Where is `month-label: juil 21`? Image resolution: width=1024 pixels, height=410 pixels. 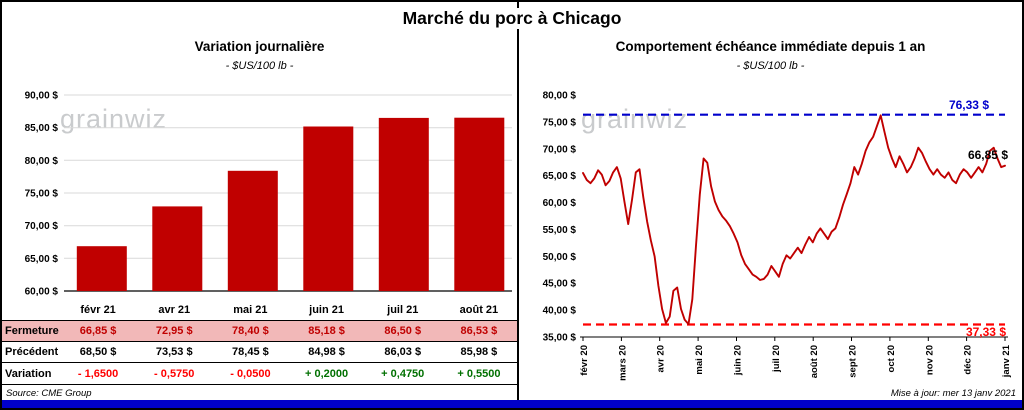 month-label: juil 21 is located at coordinates (403, 310).